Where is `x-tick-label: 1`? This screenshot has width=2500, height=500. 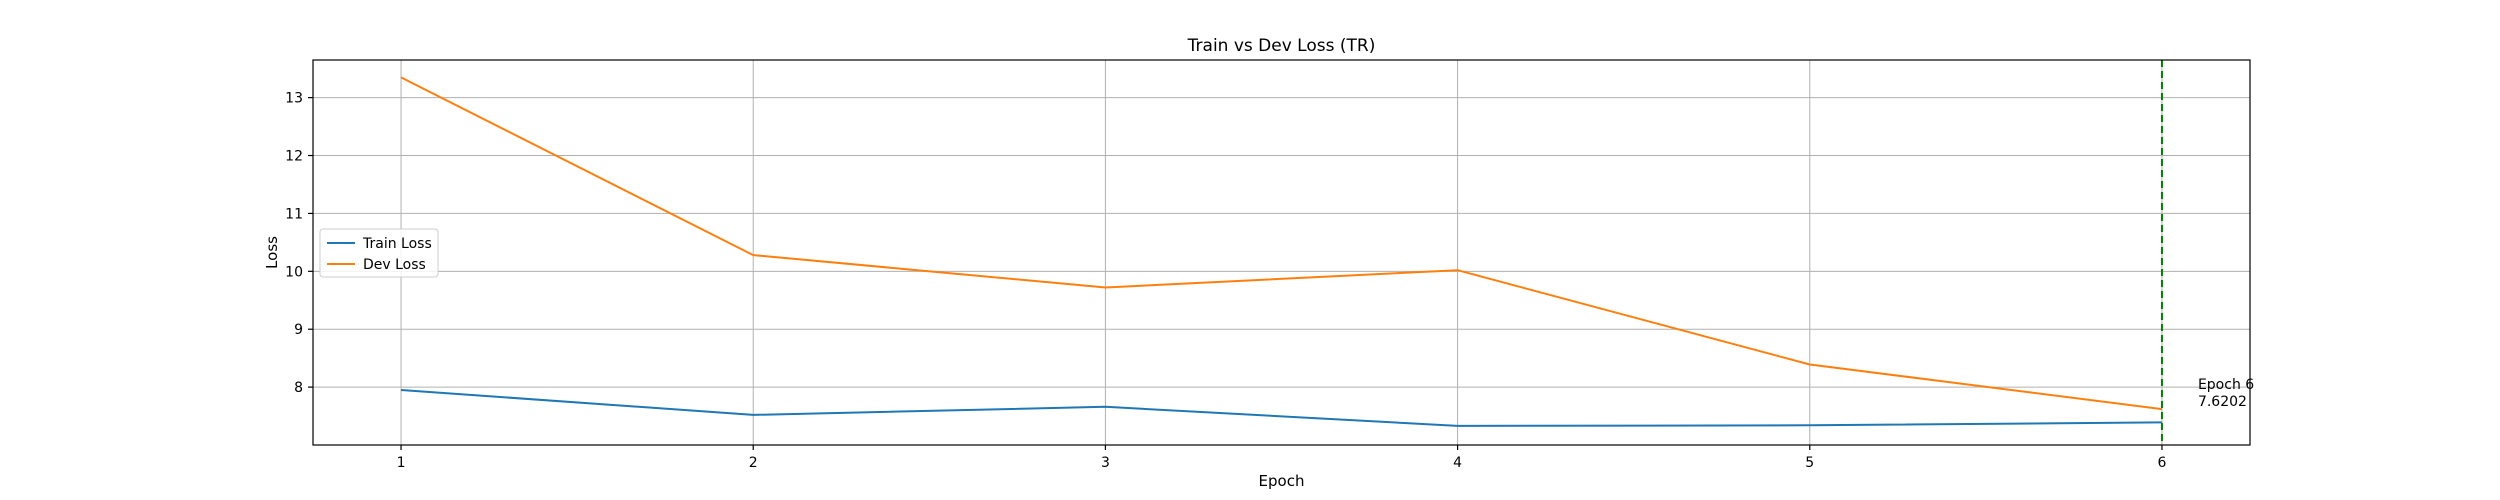 x-tick-label: 1 is located at coordinates (401, 463).